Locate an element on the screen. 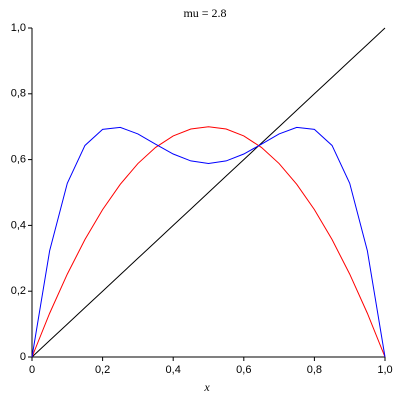 This screenshot has height=400, width=400. y-tick-label: 0,8 is located at coordinates (18, 94).